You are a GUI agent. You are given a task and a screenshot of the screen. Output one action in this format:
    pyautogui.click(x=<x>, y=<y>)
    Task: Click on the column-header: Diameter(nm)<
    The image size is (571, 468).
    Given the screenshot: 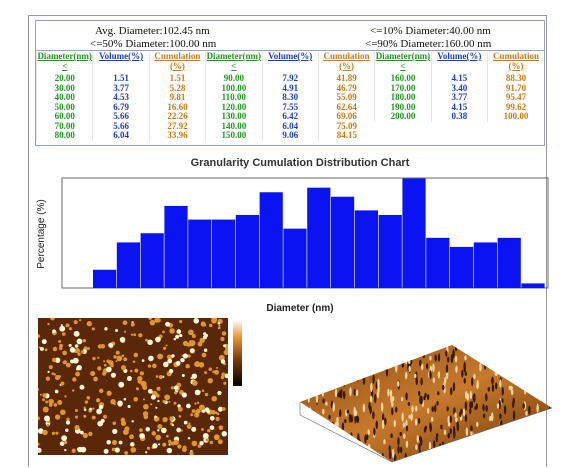 What is the action you would take?
    pyautogui.click(x=64, y=62)
    